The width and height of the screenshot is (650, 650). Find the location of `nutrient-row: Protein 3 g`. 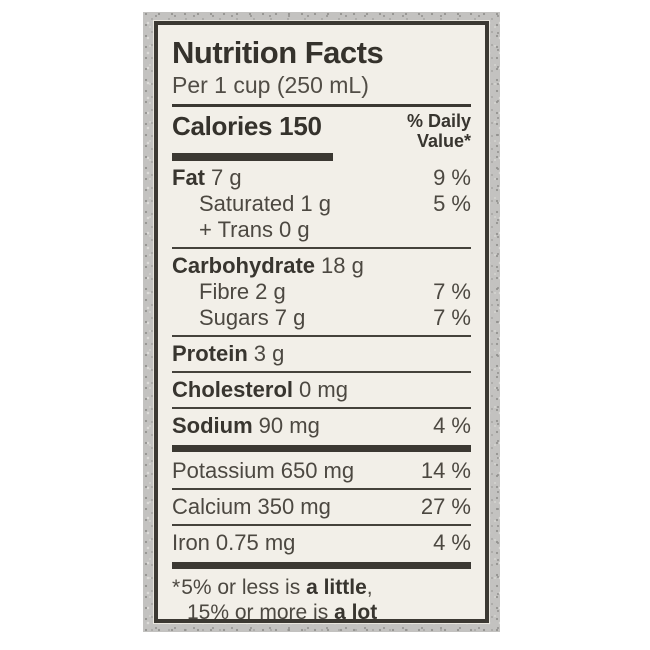

nutrient-row: Protein 3 g is located at coordinates (321, 354).